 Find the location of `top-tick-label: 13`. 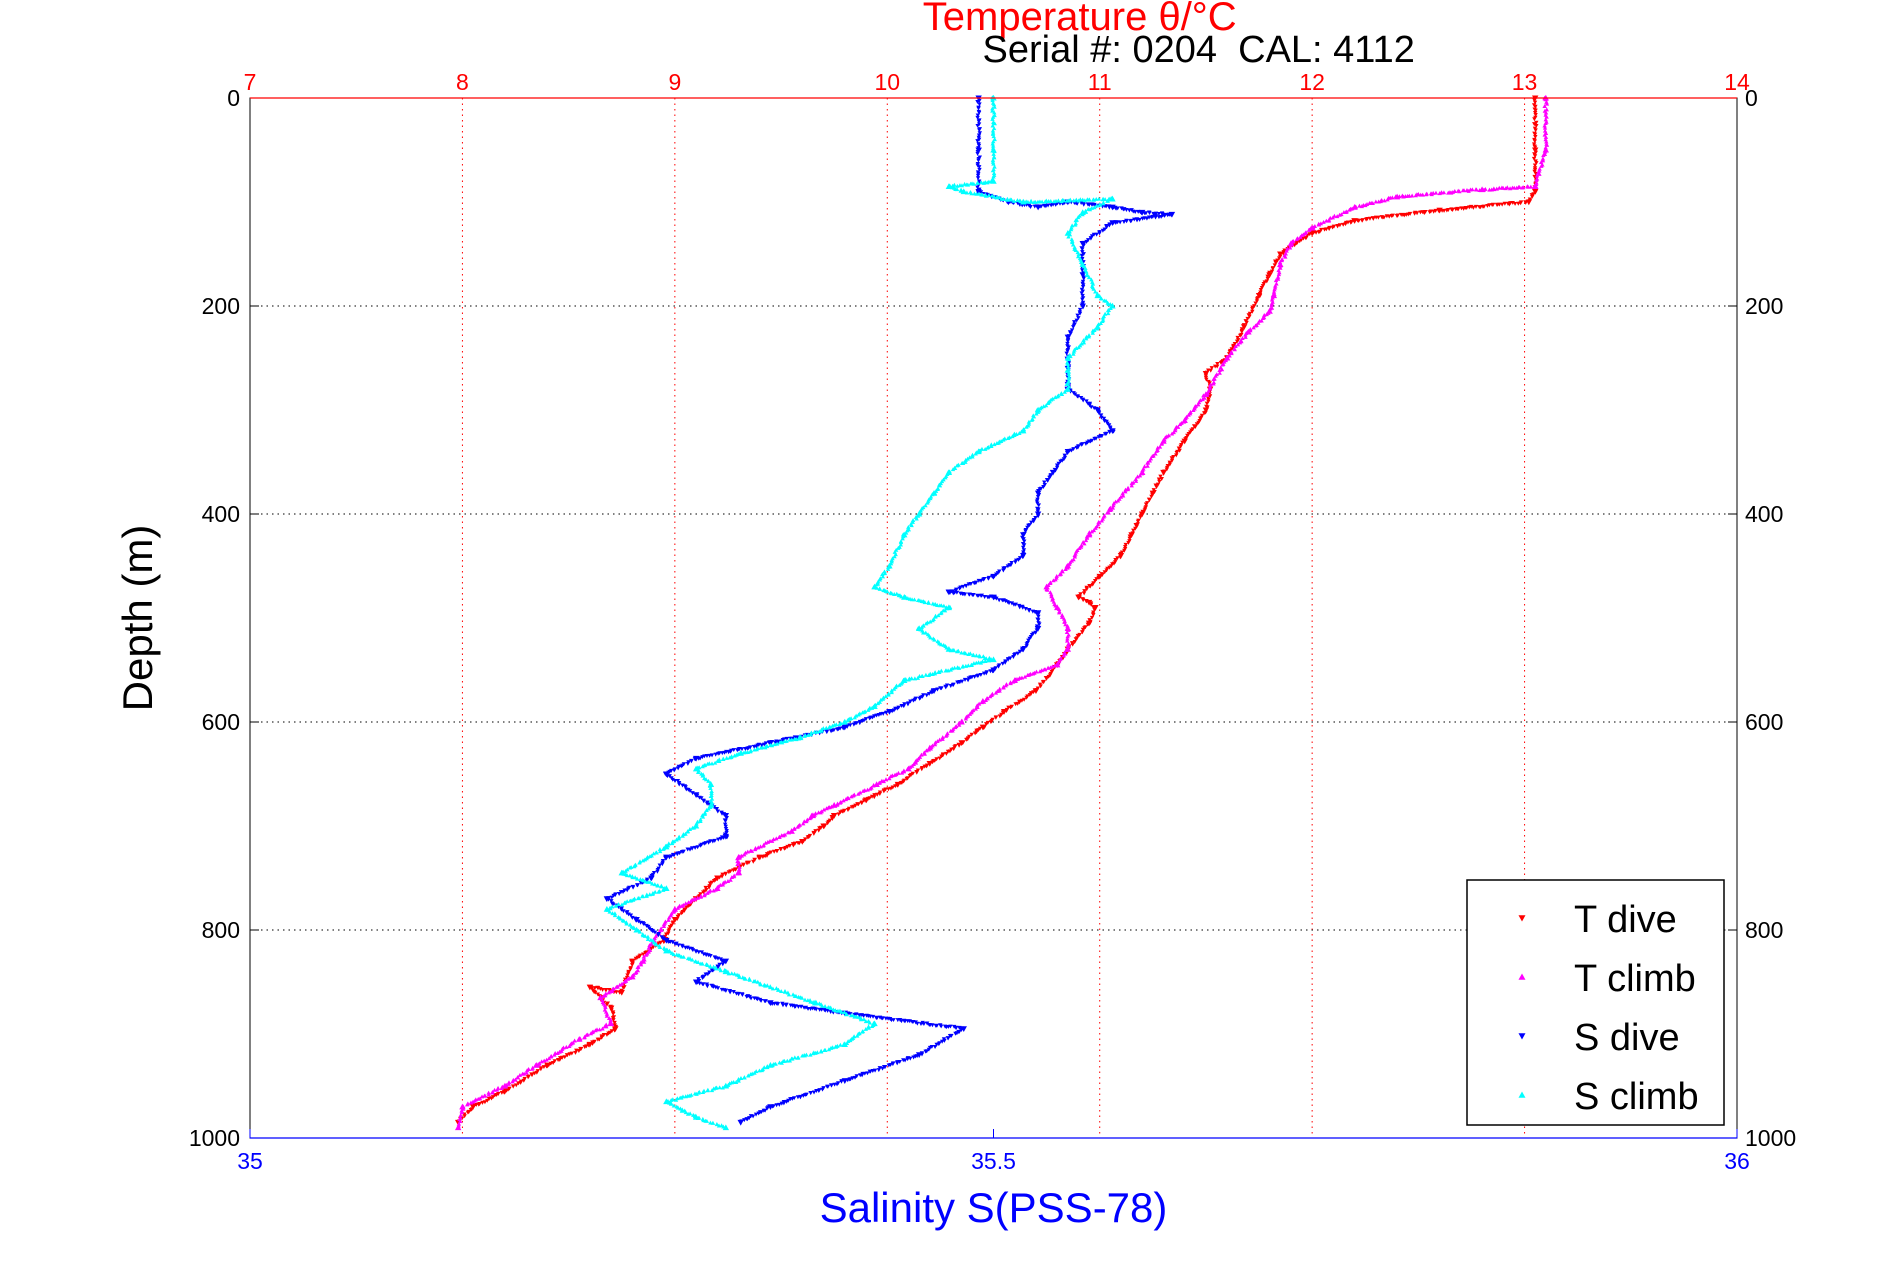

top-tick-label: 13 is located at coordinates (1525, 82).